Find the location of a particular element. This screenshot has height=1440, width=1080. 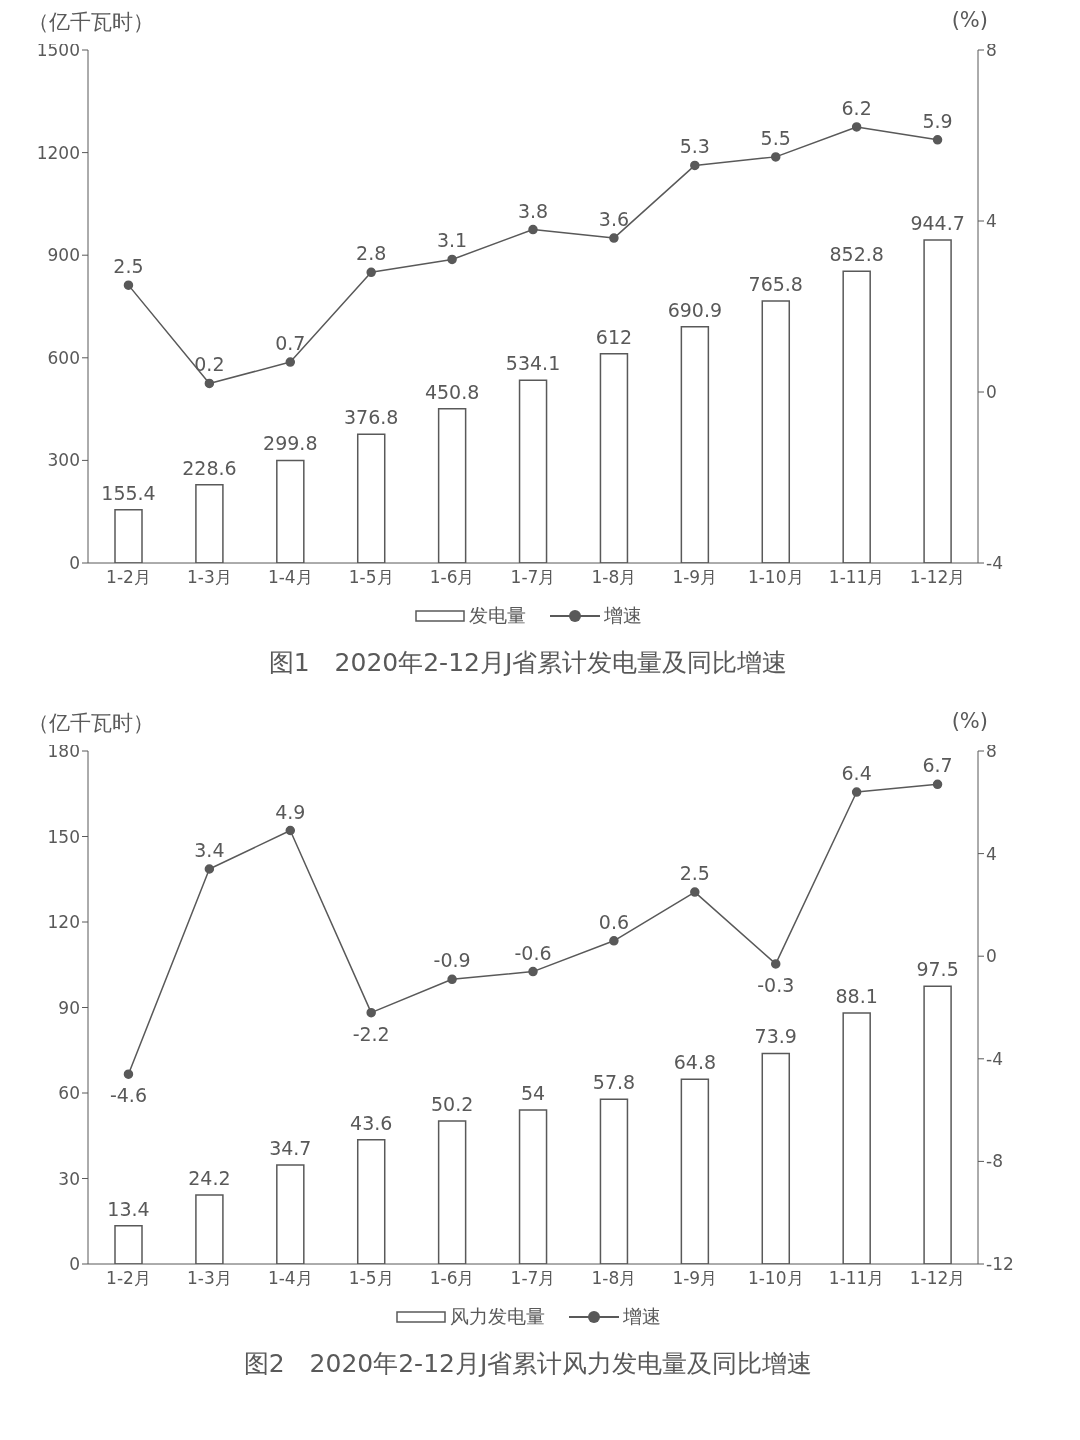

data-label: 5.5 is located at coordinates (775, 137).